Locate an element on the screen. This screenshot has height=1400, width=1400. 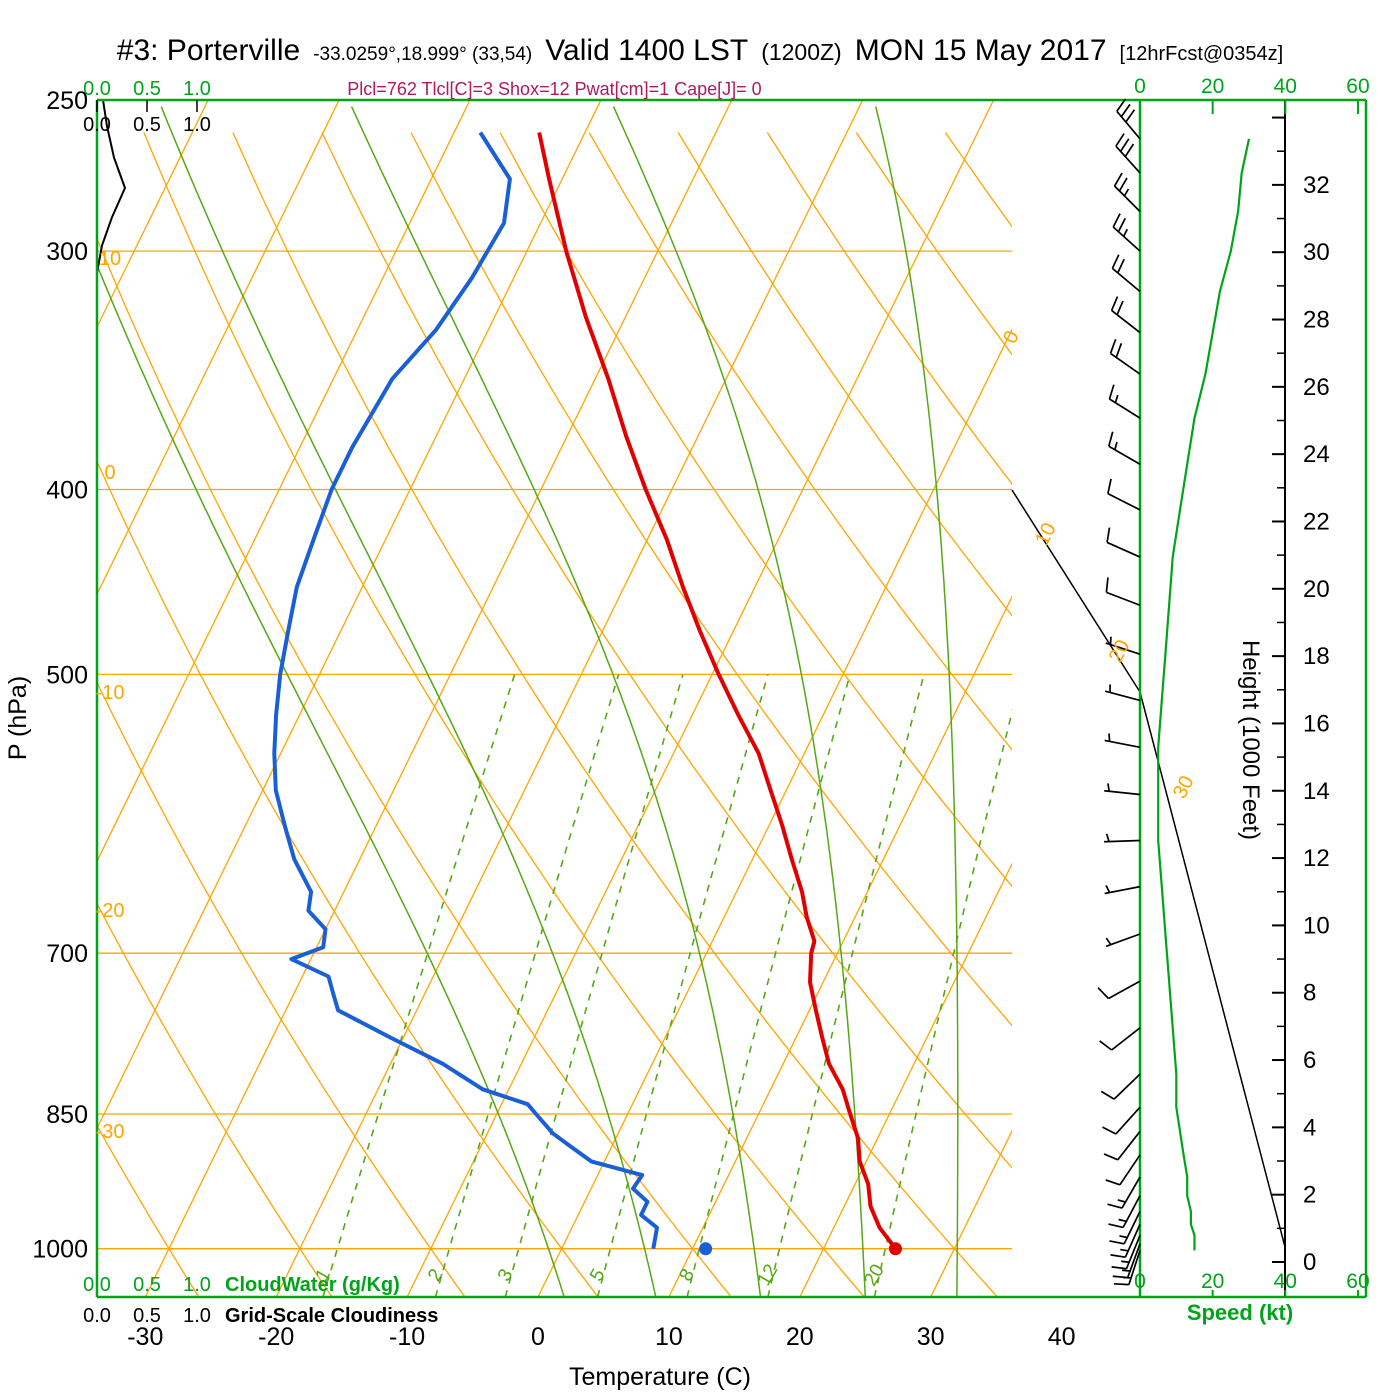
height-tick-label: 6 is located at coordinates (1309, 1060).